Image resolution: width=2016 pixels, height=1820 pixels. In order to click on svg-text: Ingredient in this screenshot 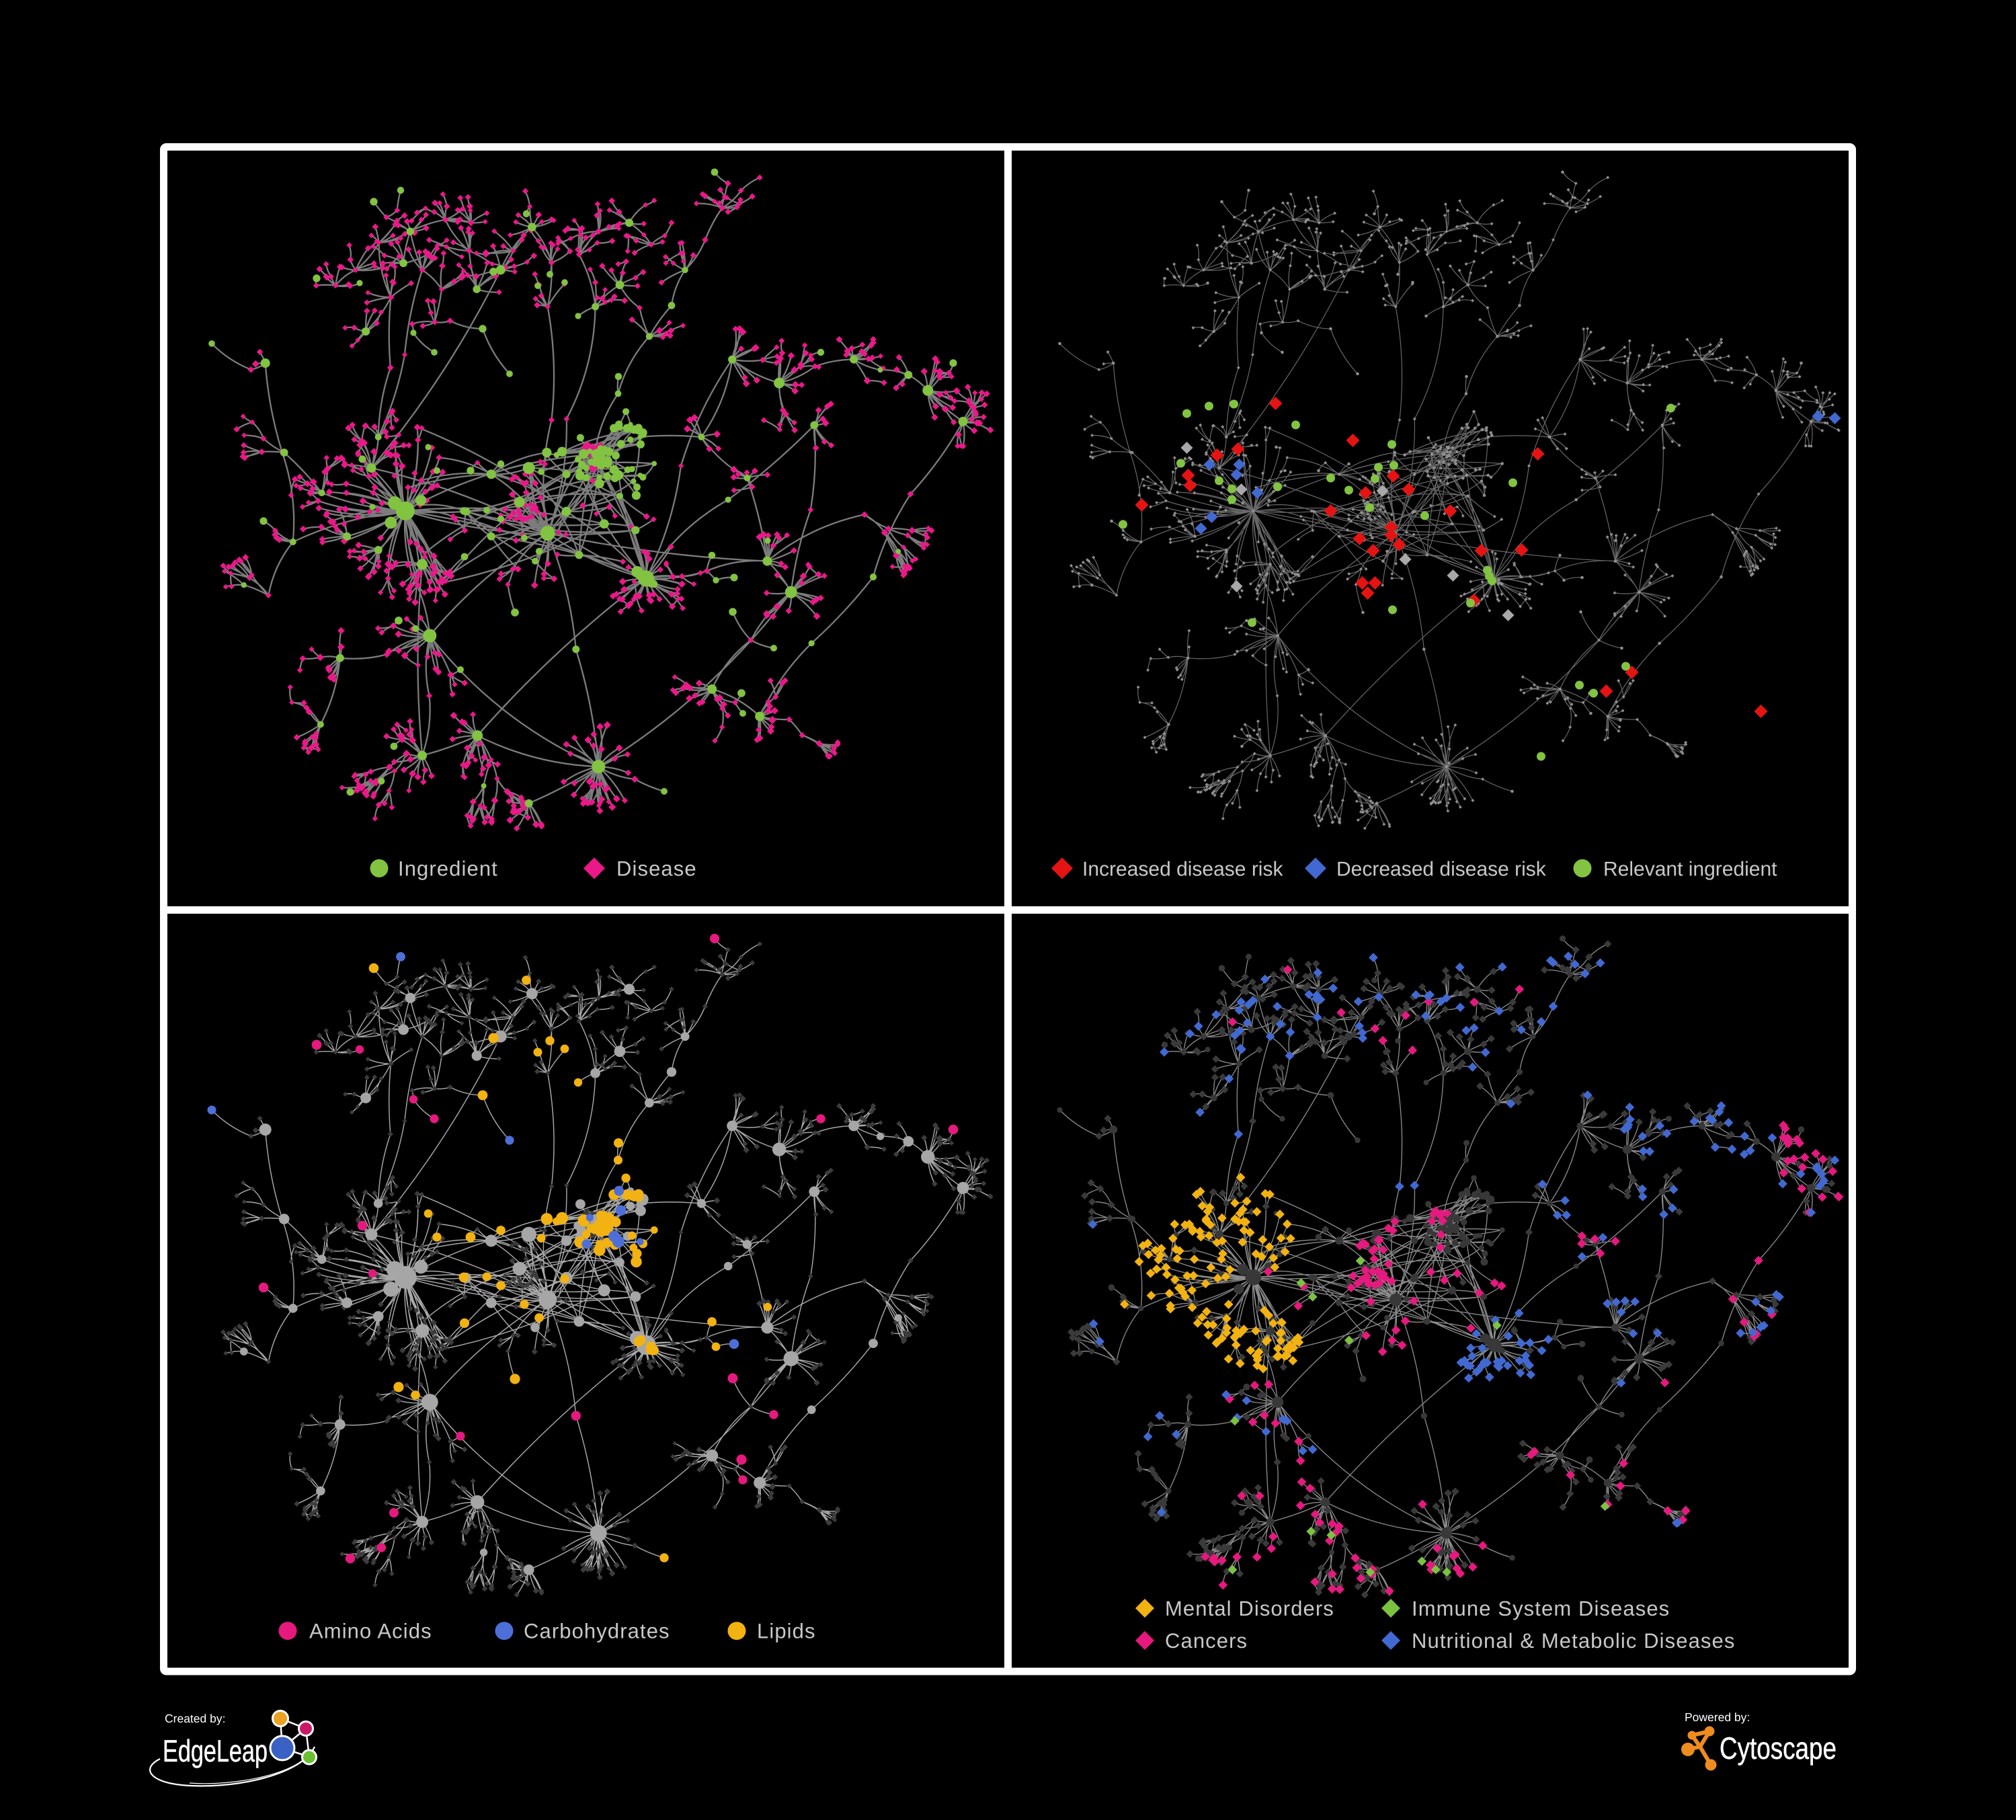, I will do `click(448, 869)`.